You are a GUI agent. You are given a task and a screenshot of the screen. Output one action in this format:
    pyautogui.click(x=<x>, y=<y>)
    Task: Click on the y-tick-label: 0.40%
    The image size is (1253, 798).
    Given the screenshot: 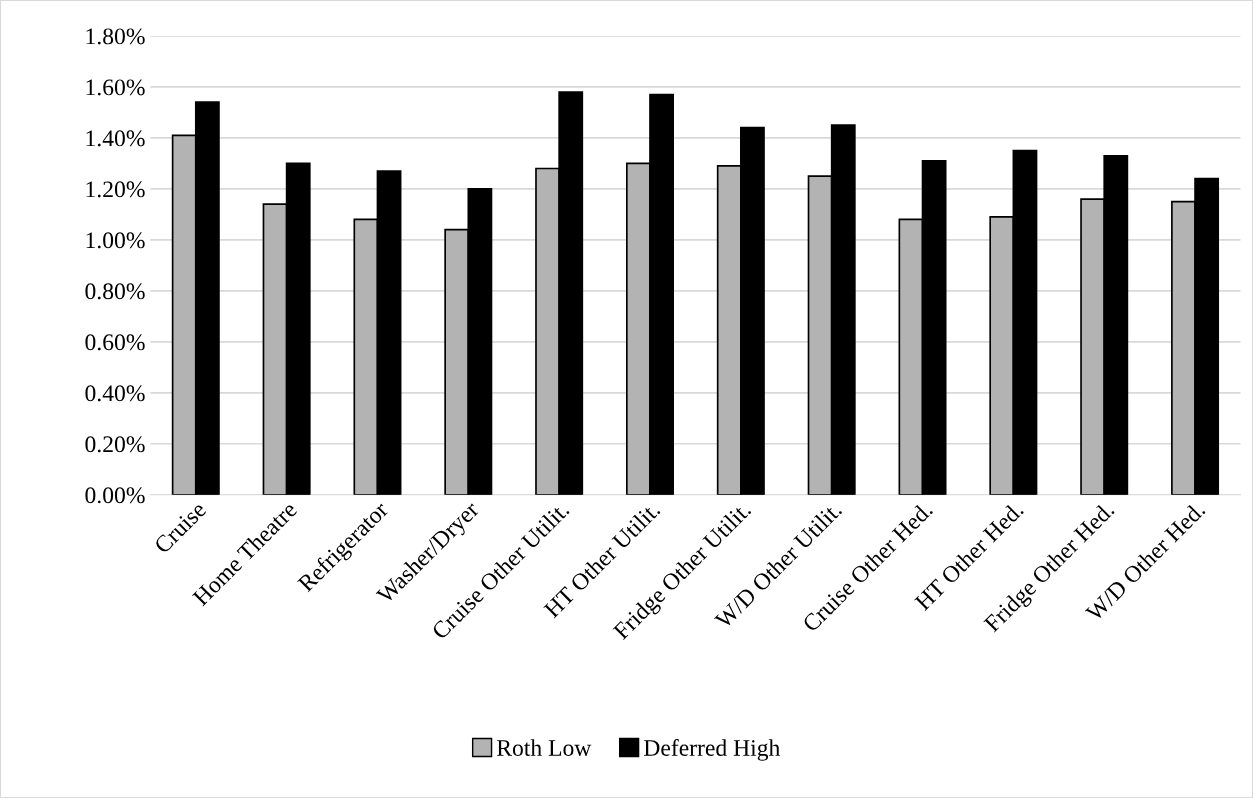 What is the action you would take?
    pyautogui.click(x=115, y=393)
    